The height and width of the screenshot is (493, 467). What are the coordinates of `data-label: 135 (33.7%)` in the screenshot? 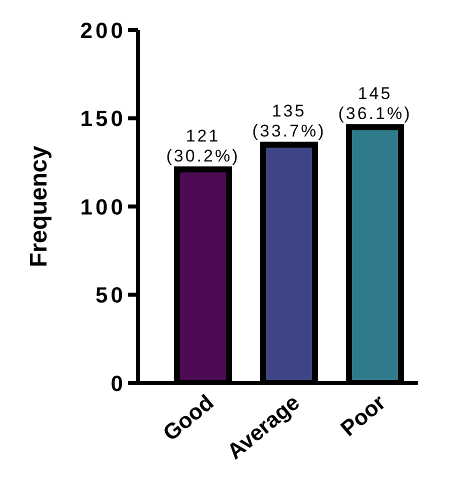 It's located at (289, 121).